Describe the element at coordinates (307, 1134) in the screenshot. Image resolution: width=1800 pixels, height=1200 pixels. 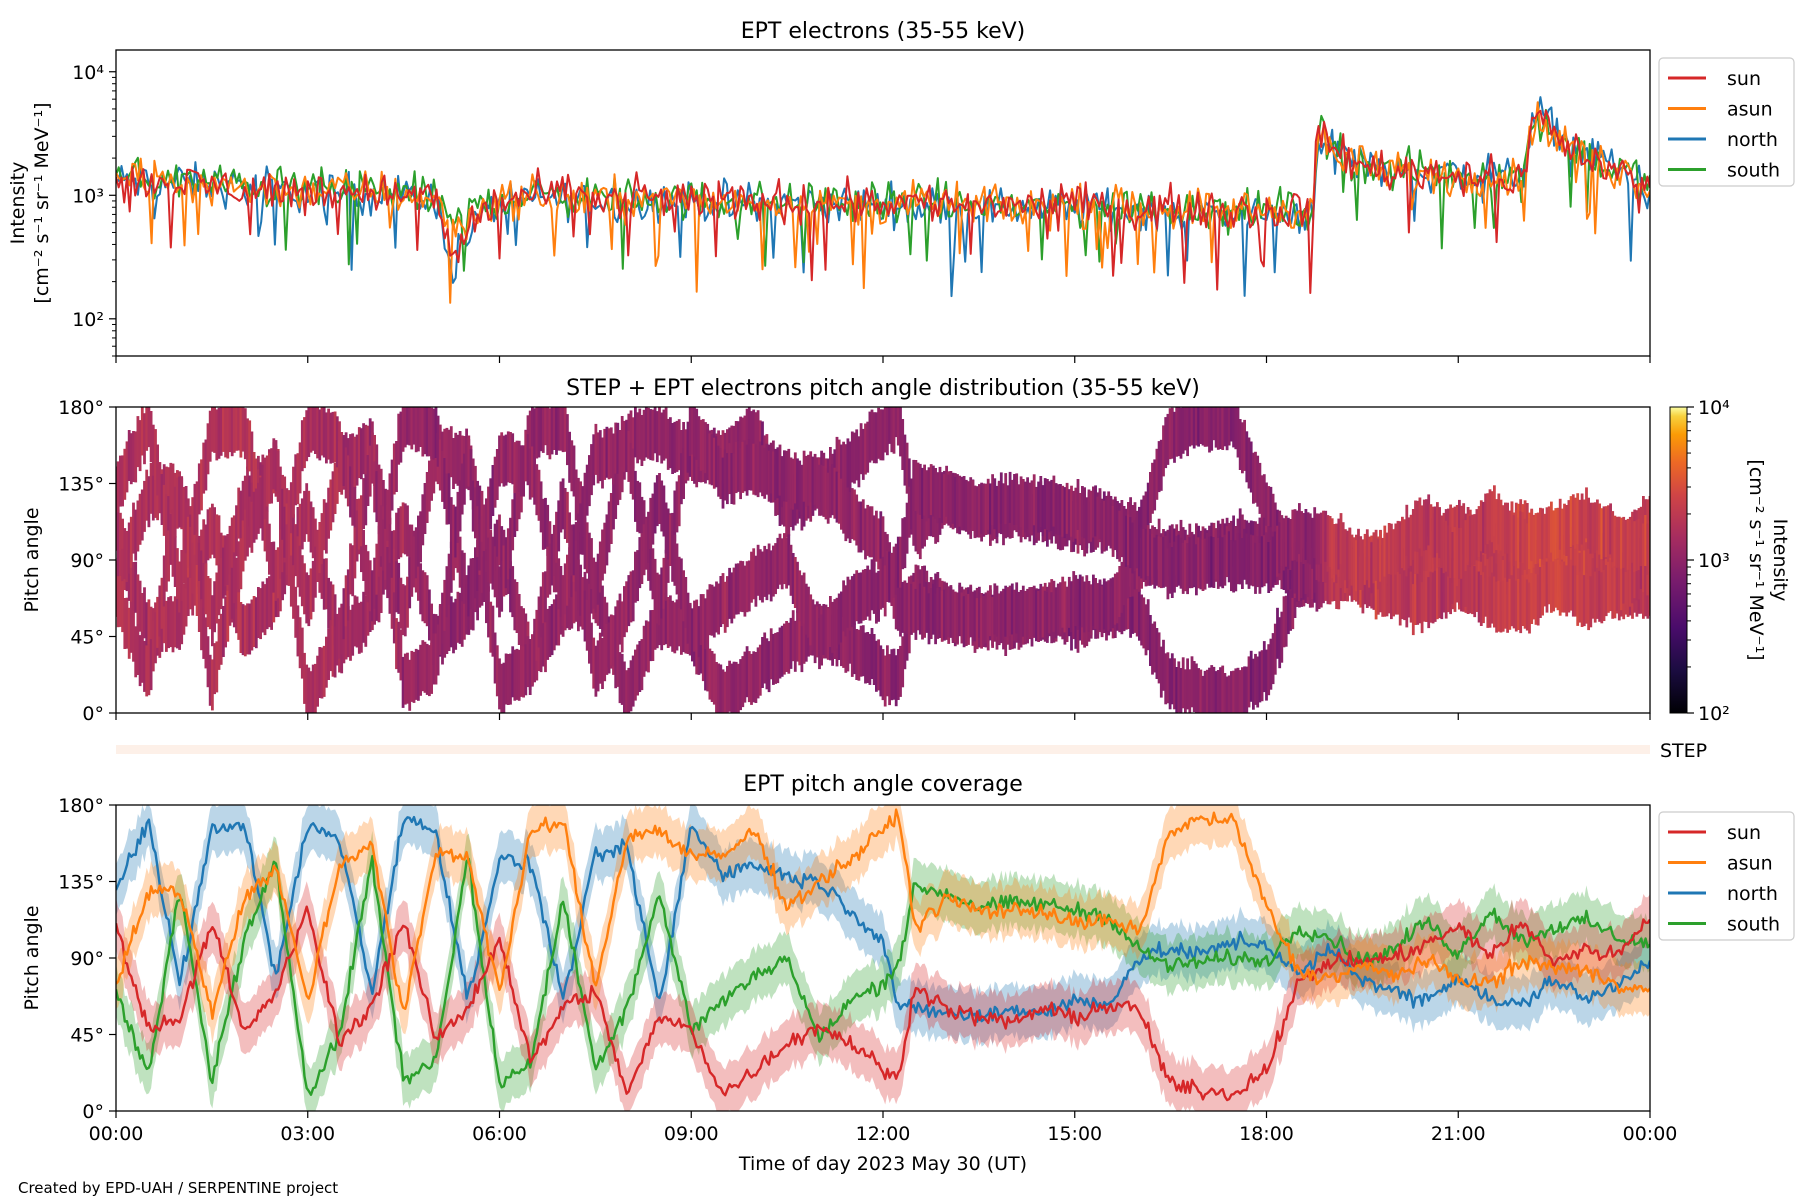
I see `x-tick-label: 03:00` at that location.